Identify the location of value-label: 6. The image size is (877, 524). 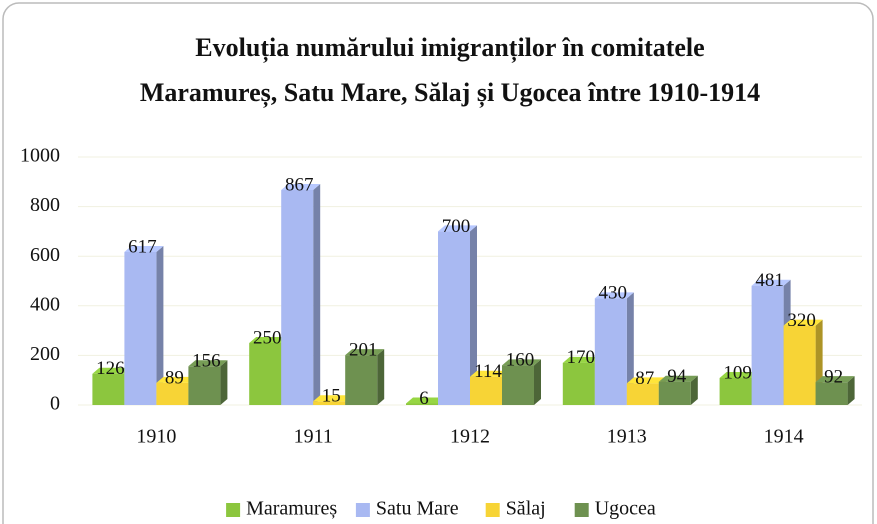
(424, 398).